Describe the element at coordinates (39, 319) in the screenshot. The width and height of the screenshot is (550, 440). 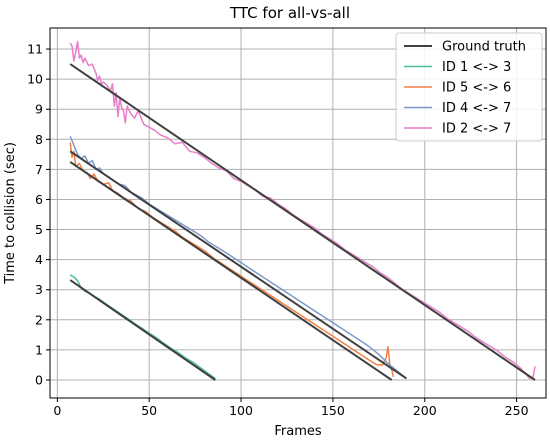
I see `y-tick-label: 2` at that location.